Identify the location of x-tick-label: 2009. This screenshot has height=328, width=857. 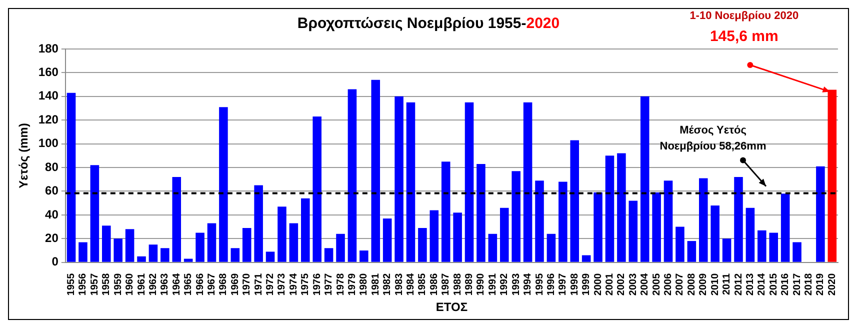
(704, 284).